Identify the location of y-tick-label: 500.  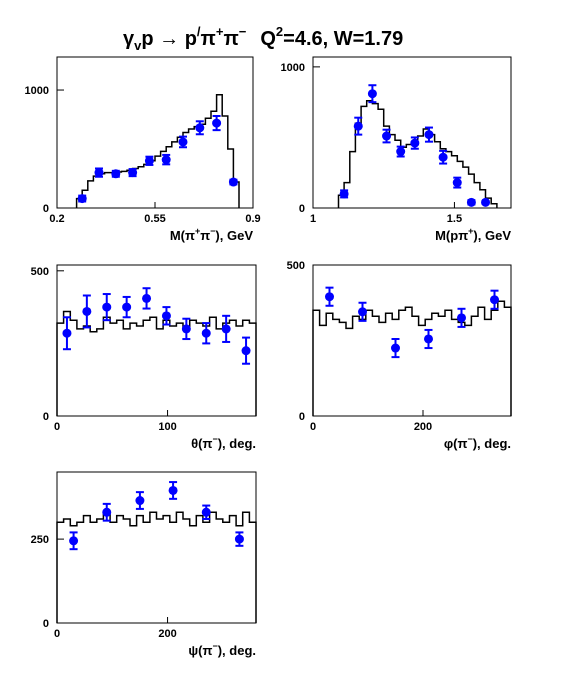
(296, 266).